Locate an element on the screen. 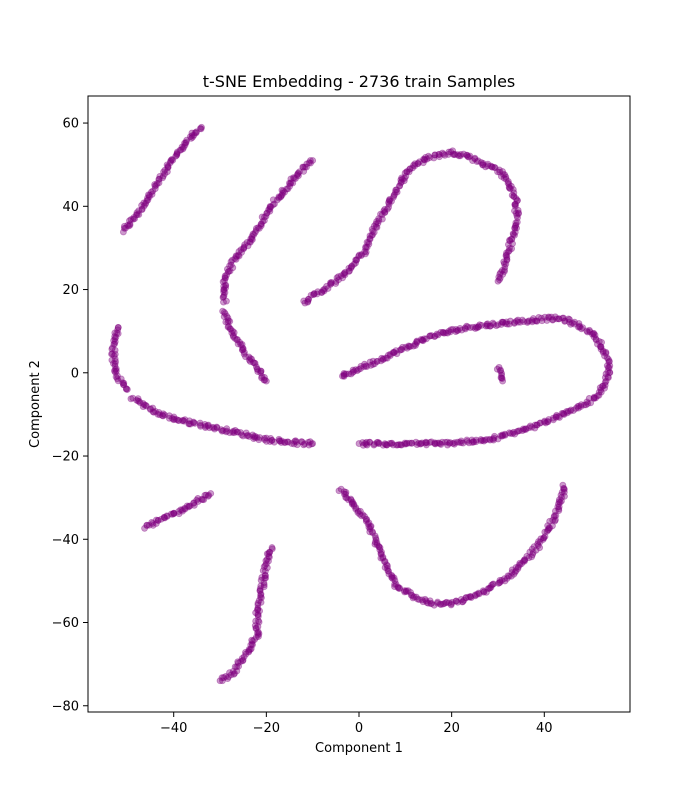 This screenshot has width=700, height=800. y-tick-label: −80 is located at coordinates (65, 706).